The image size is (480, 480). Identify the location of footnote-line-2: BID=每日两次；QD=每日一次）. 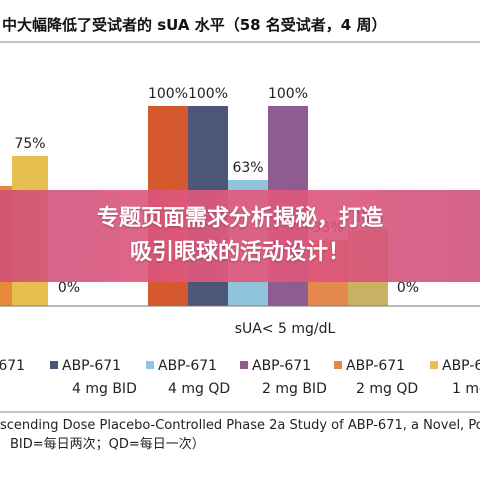
(107, 444).